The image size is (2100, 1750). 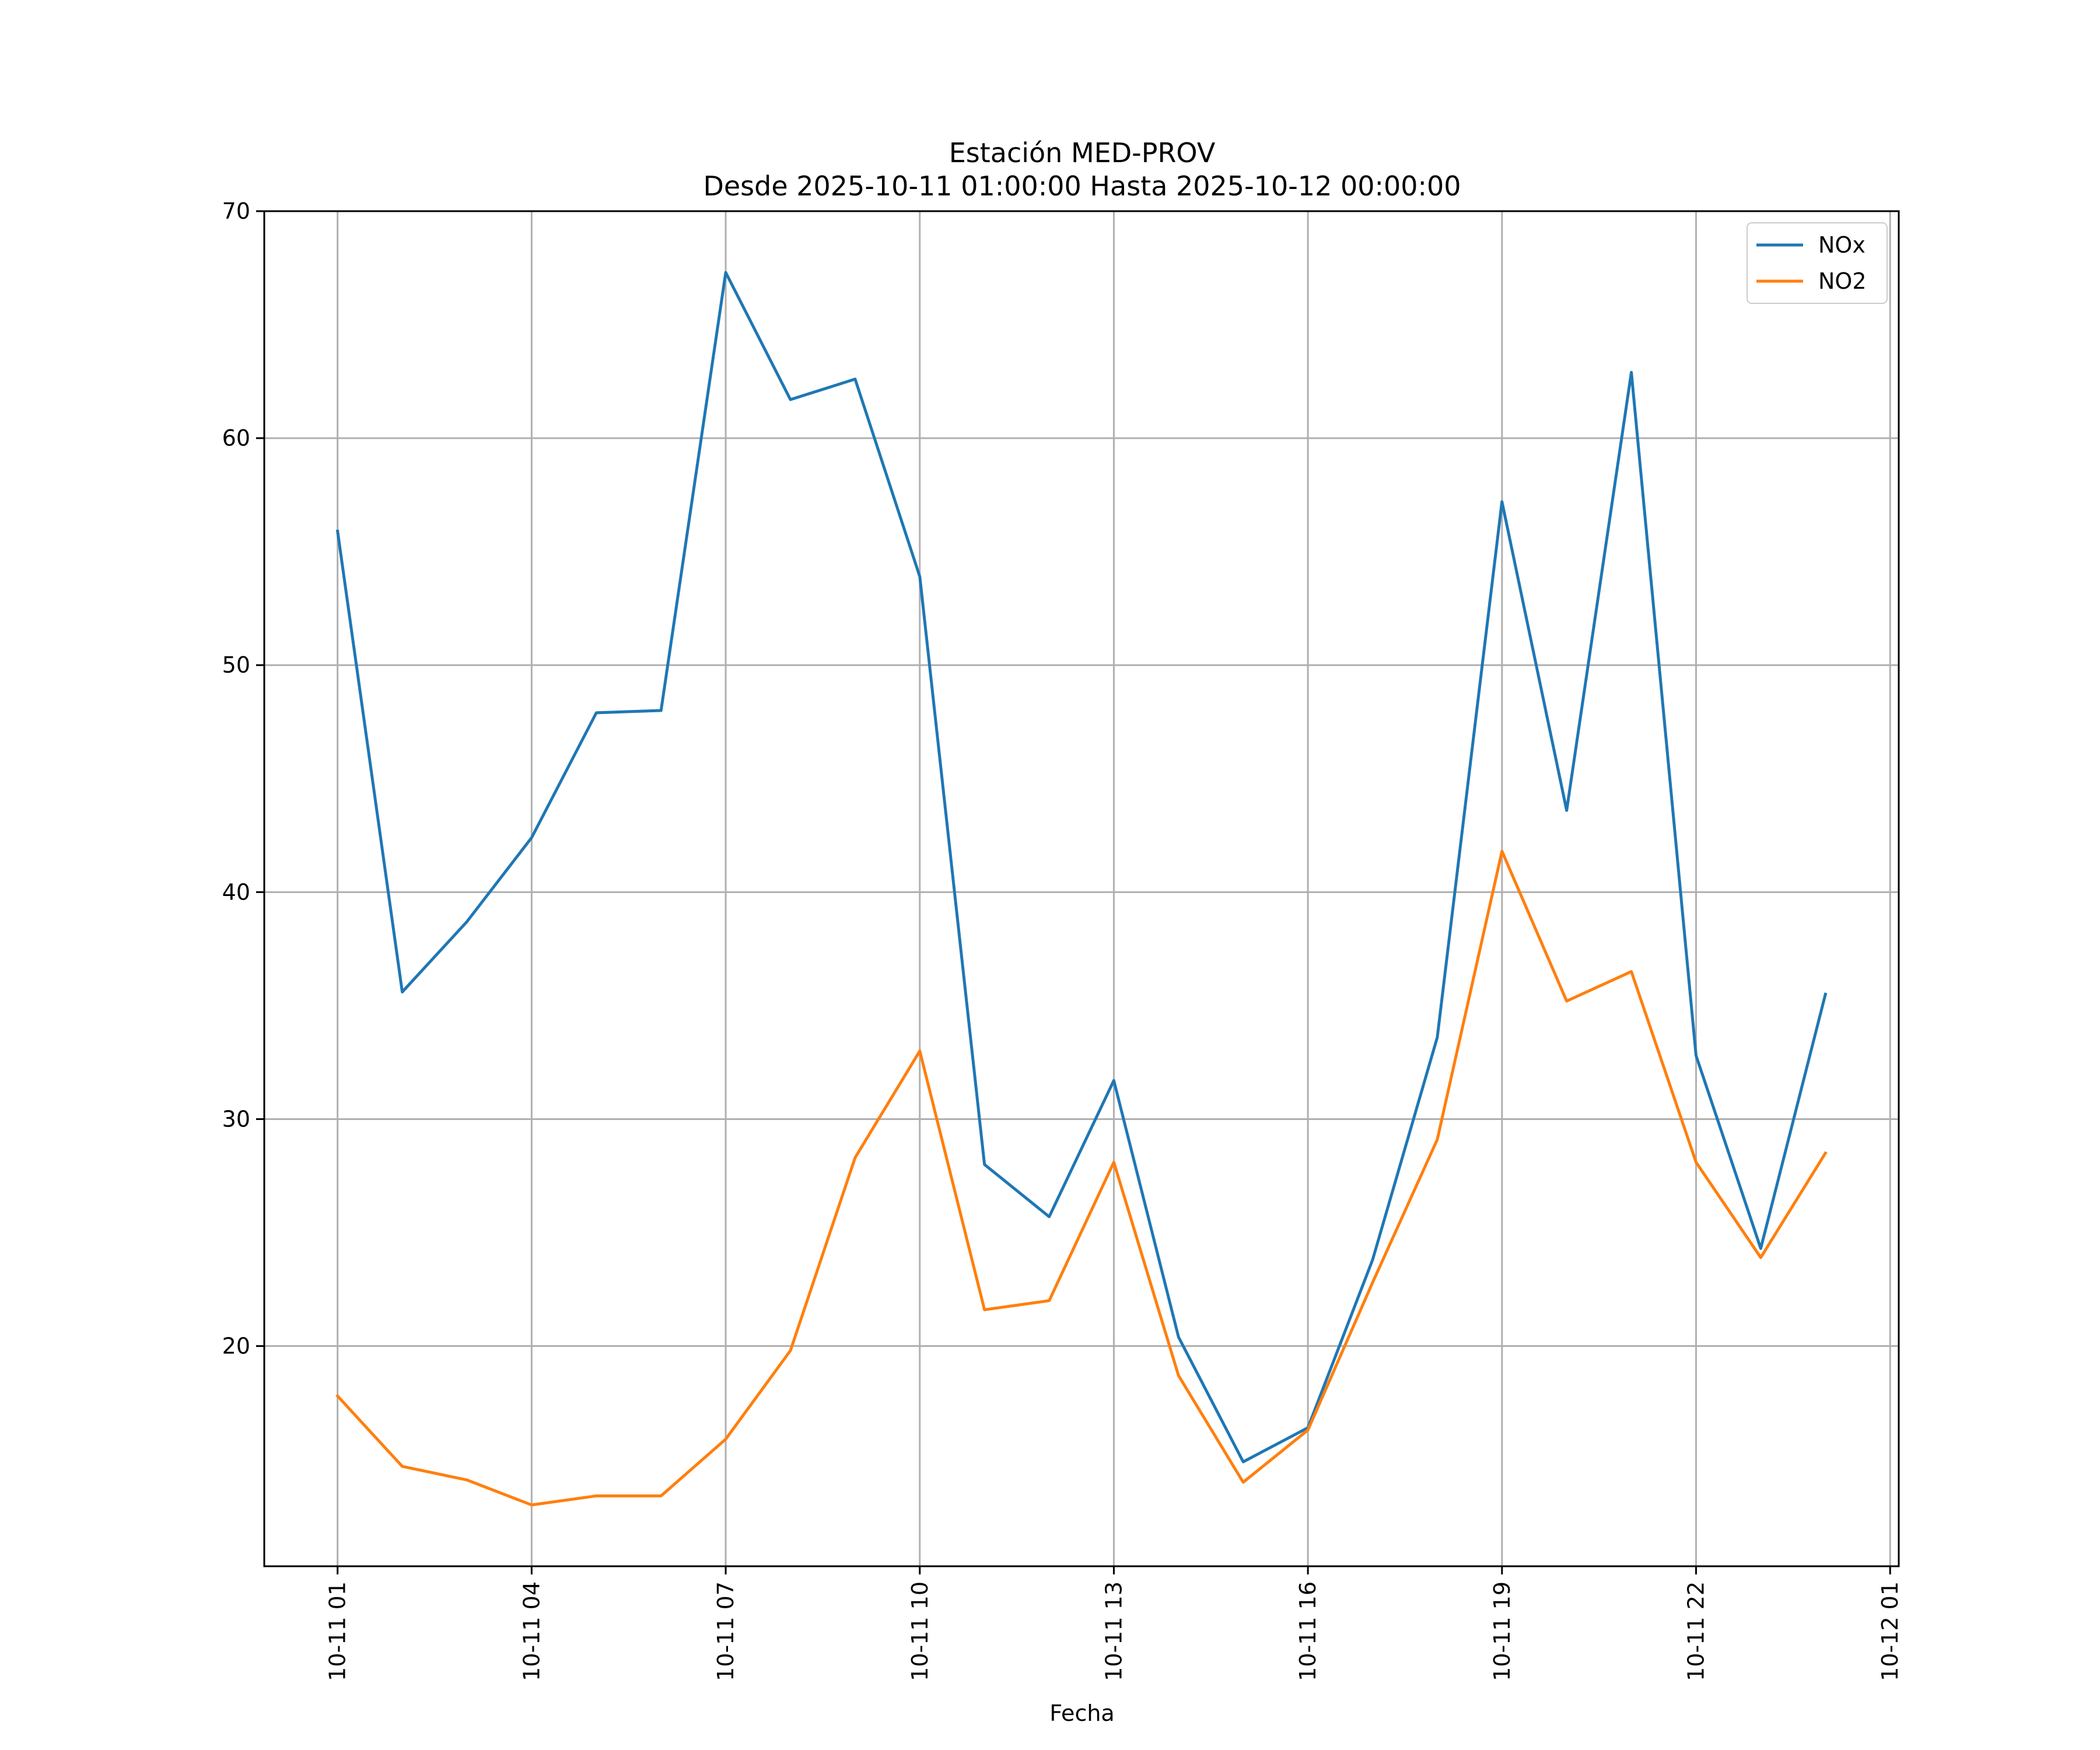 What do you see at coordinates (1081, 1713) in the screenshot?
I see `x-axis-label: Fecha` at bounding box center [1081, 1713].